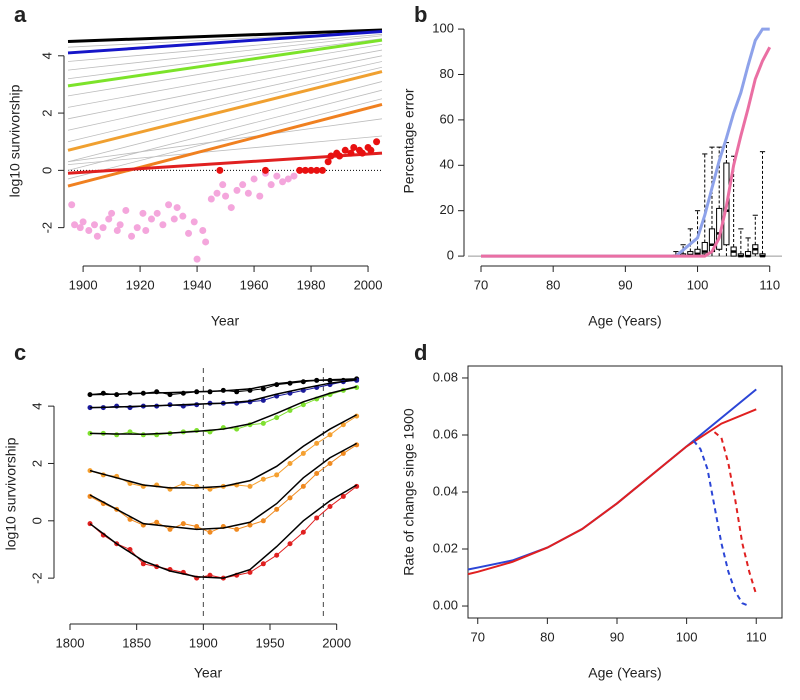 The width and height of the screenshot is (800, 700). I want to click on panel-letter: d, so click(420, 352).